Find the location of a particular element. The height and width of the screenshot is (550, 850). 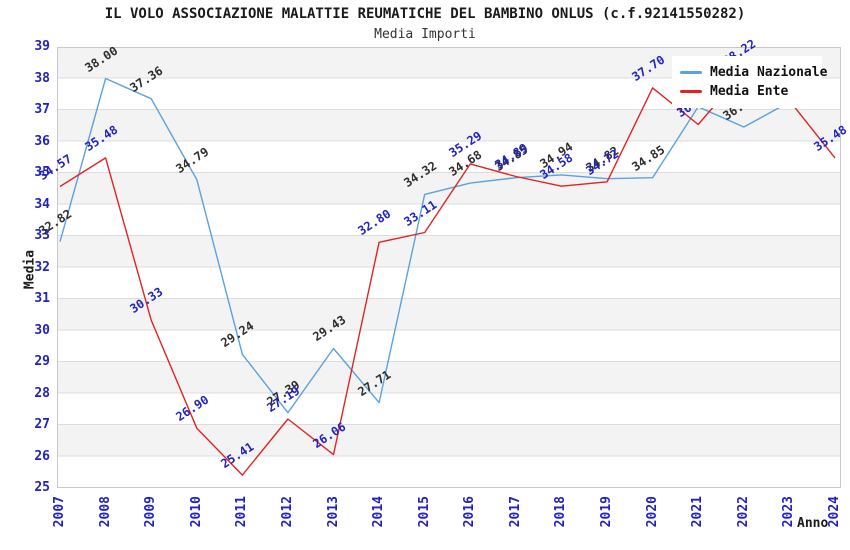

x-tick-label: 2012 is located at coordinates (287, 512).